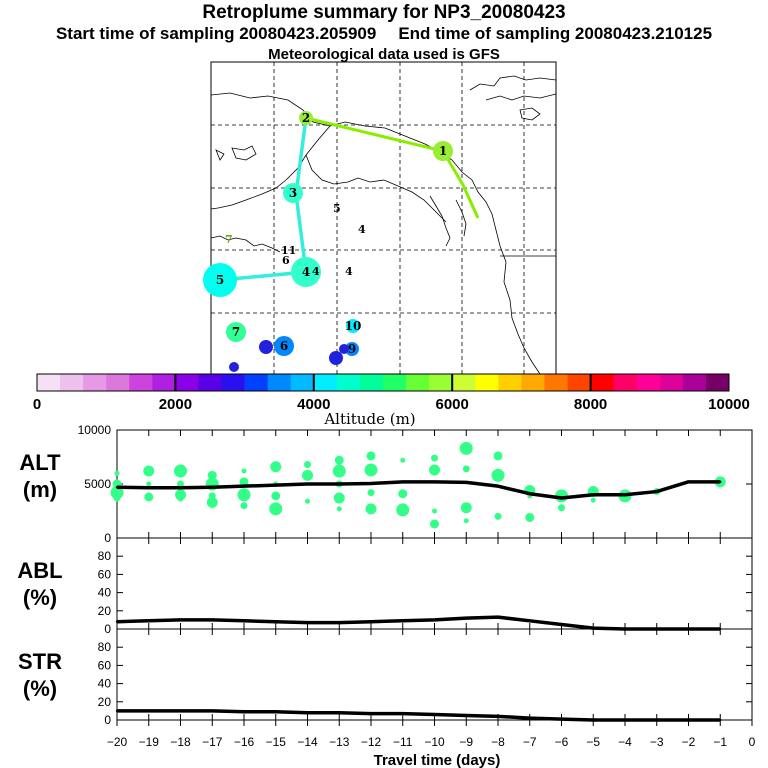  I want to click on extra-label-1: 7, so click(229, 239).